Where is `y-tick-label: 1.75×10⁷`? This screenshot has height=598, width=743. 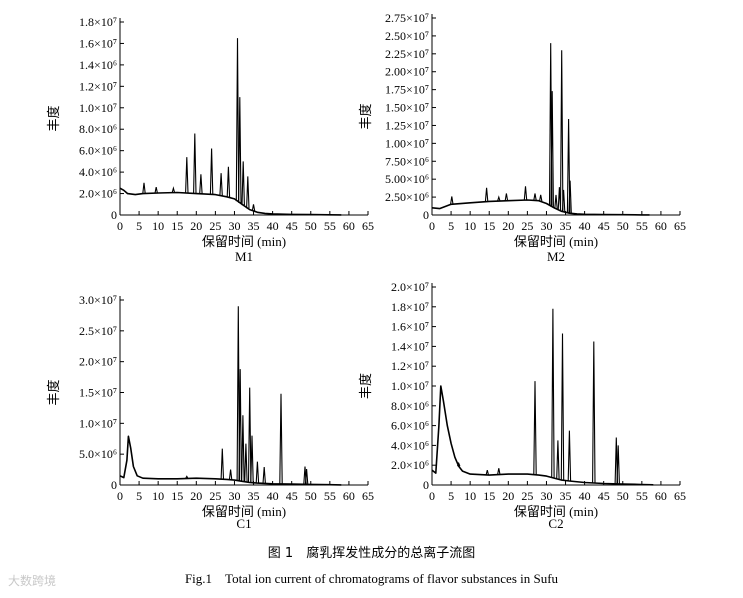
y-tick-label: 1.75×10⁷ is located at coordinates (407, 90).